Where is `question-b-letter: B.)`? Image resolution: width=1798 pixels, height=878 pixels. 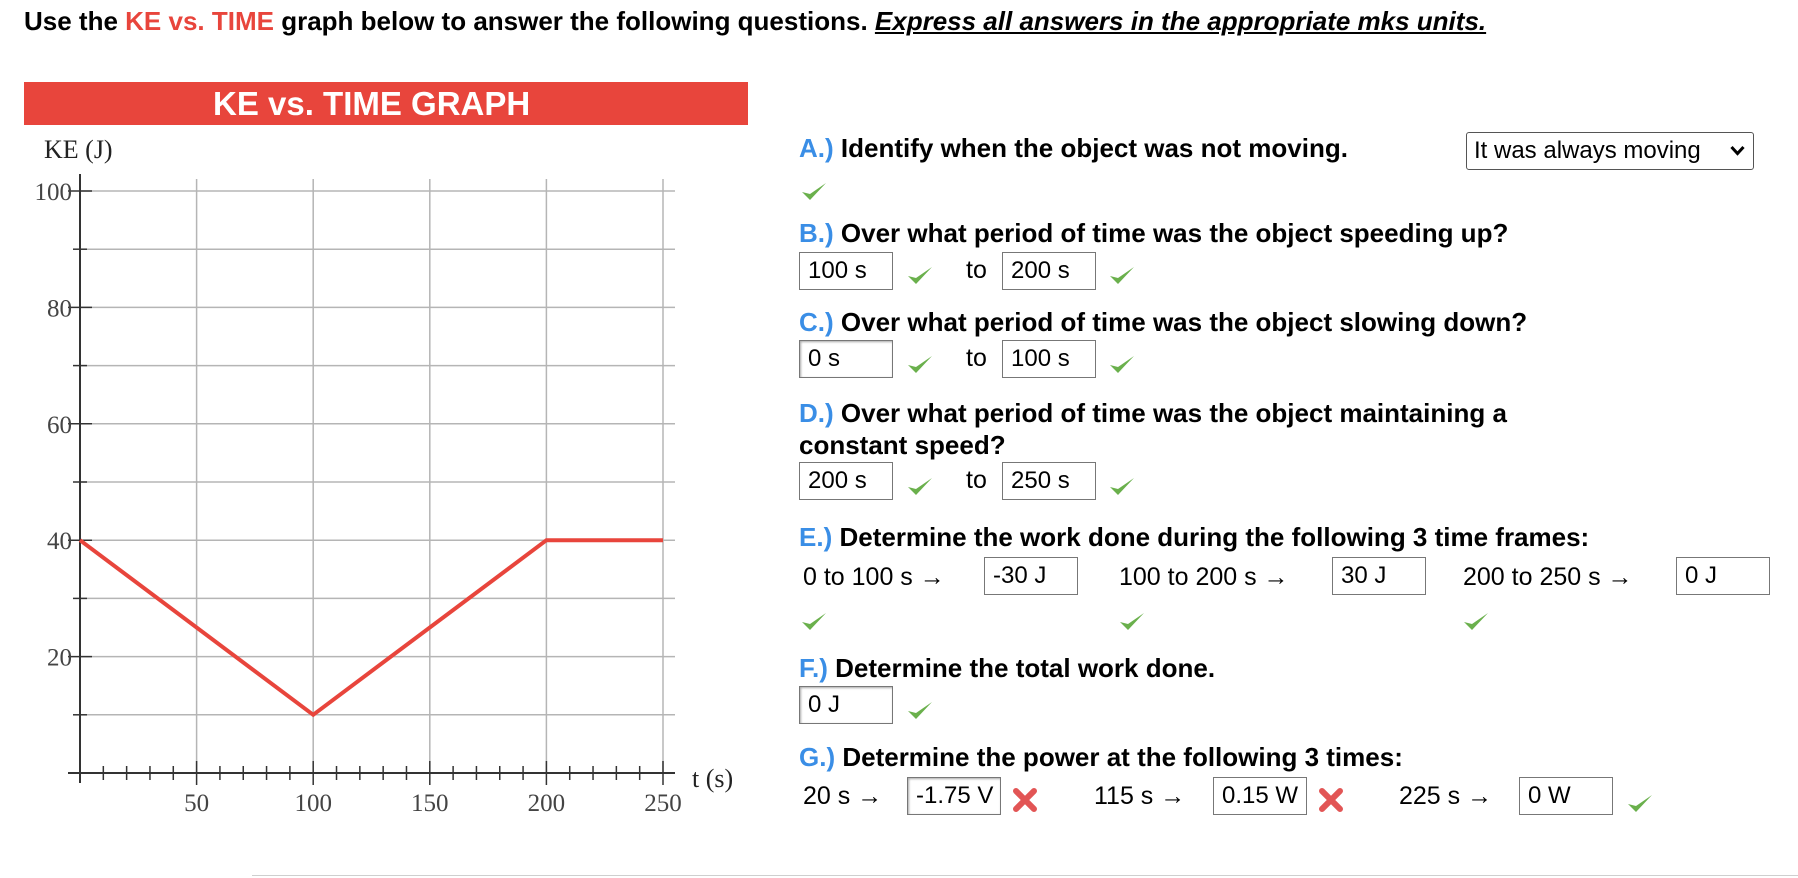 question-b-letter: B.) is located at coordinates (816, 233).